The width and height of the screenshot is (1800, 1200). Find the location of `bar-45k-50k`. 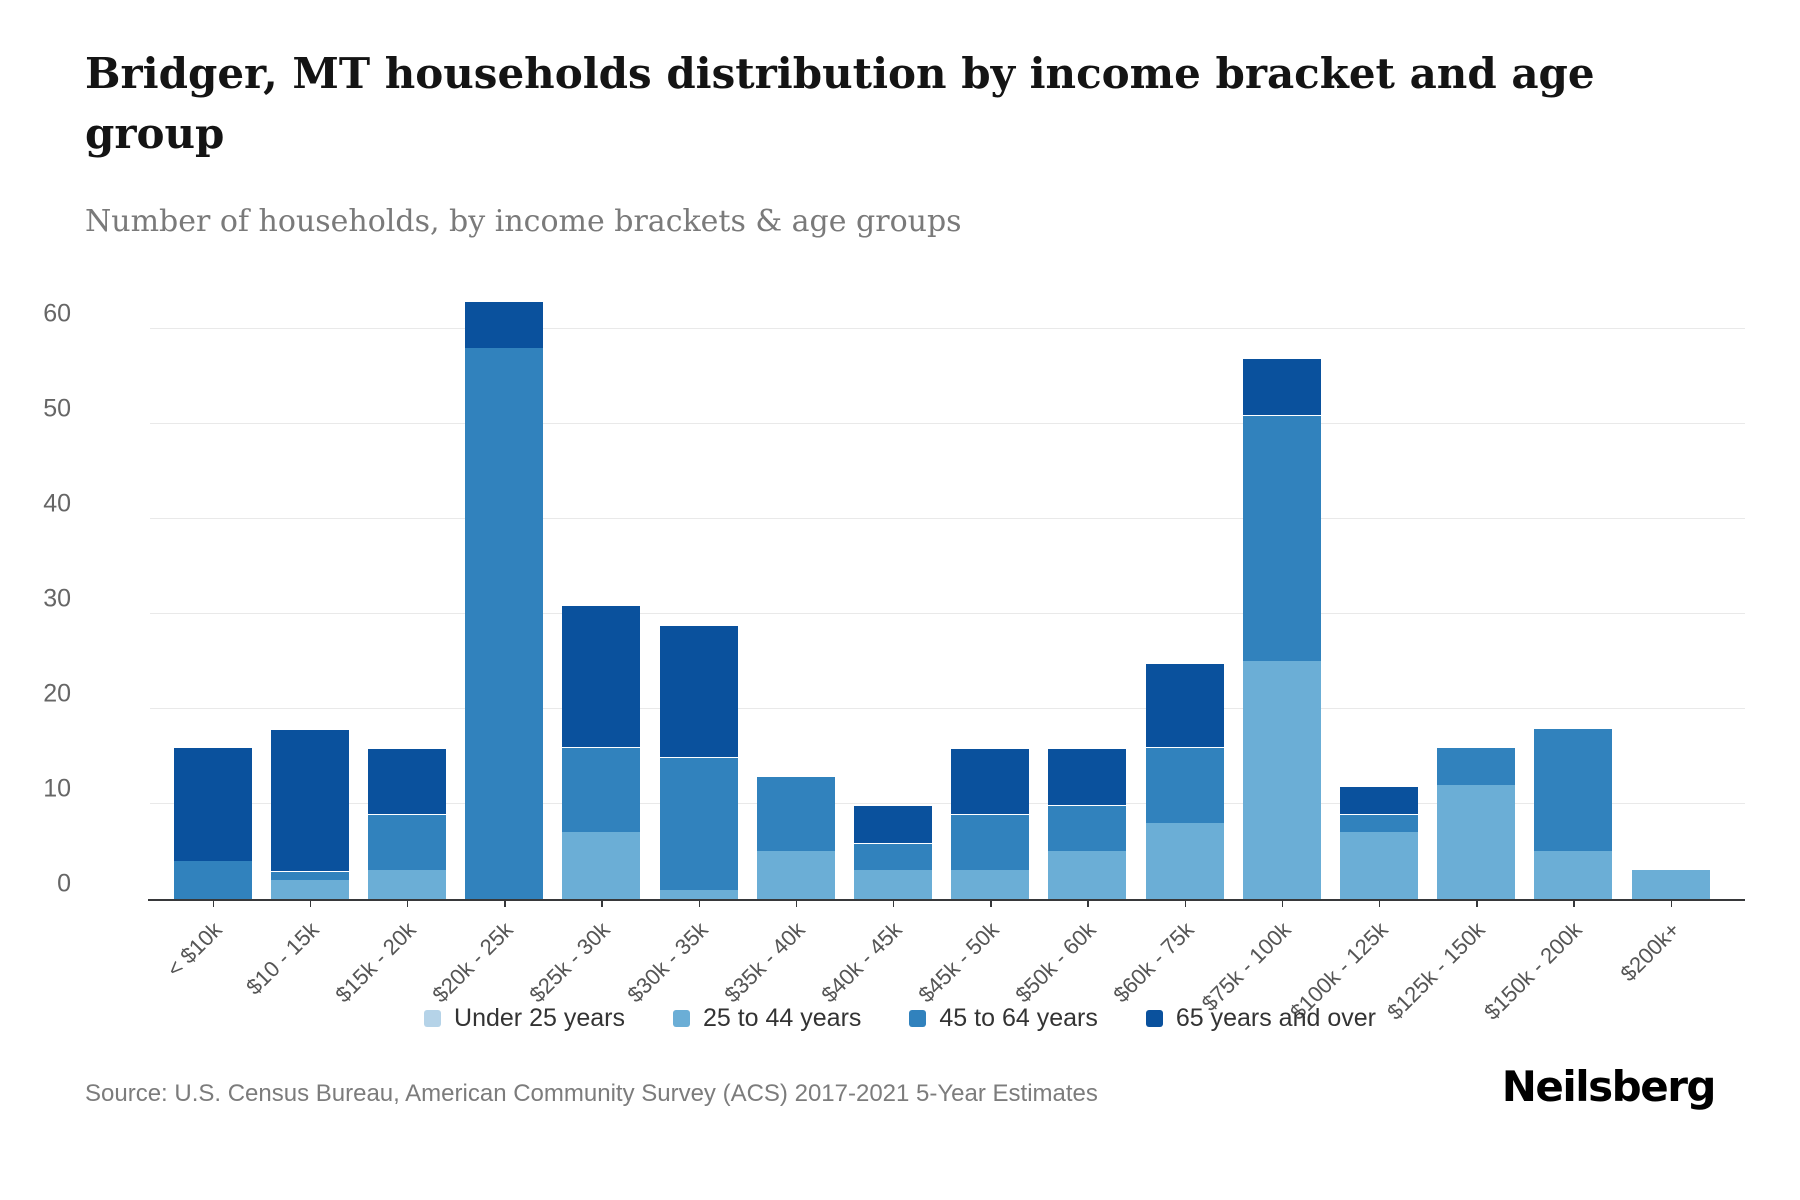

bar-45k-50k is located at coordinates (990, 823).